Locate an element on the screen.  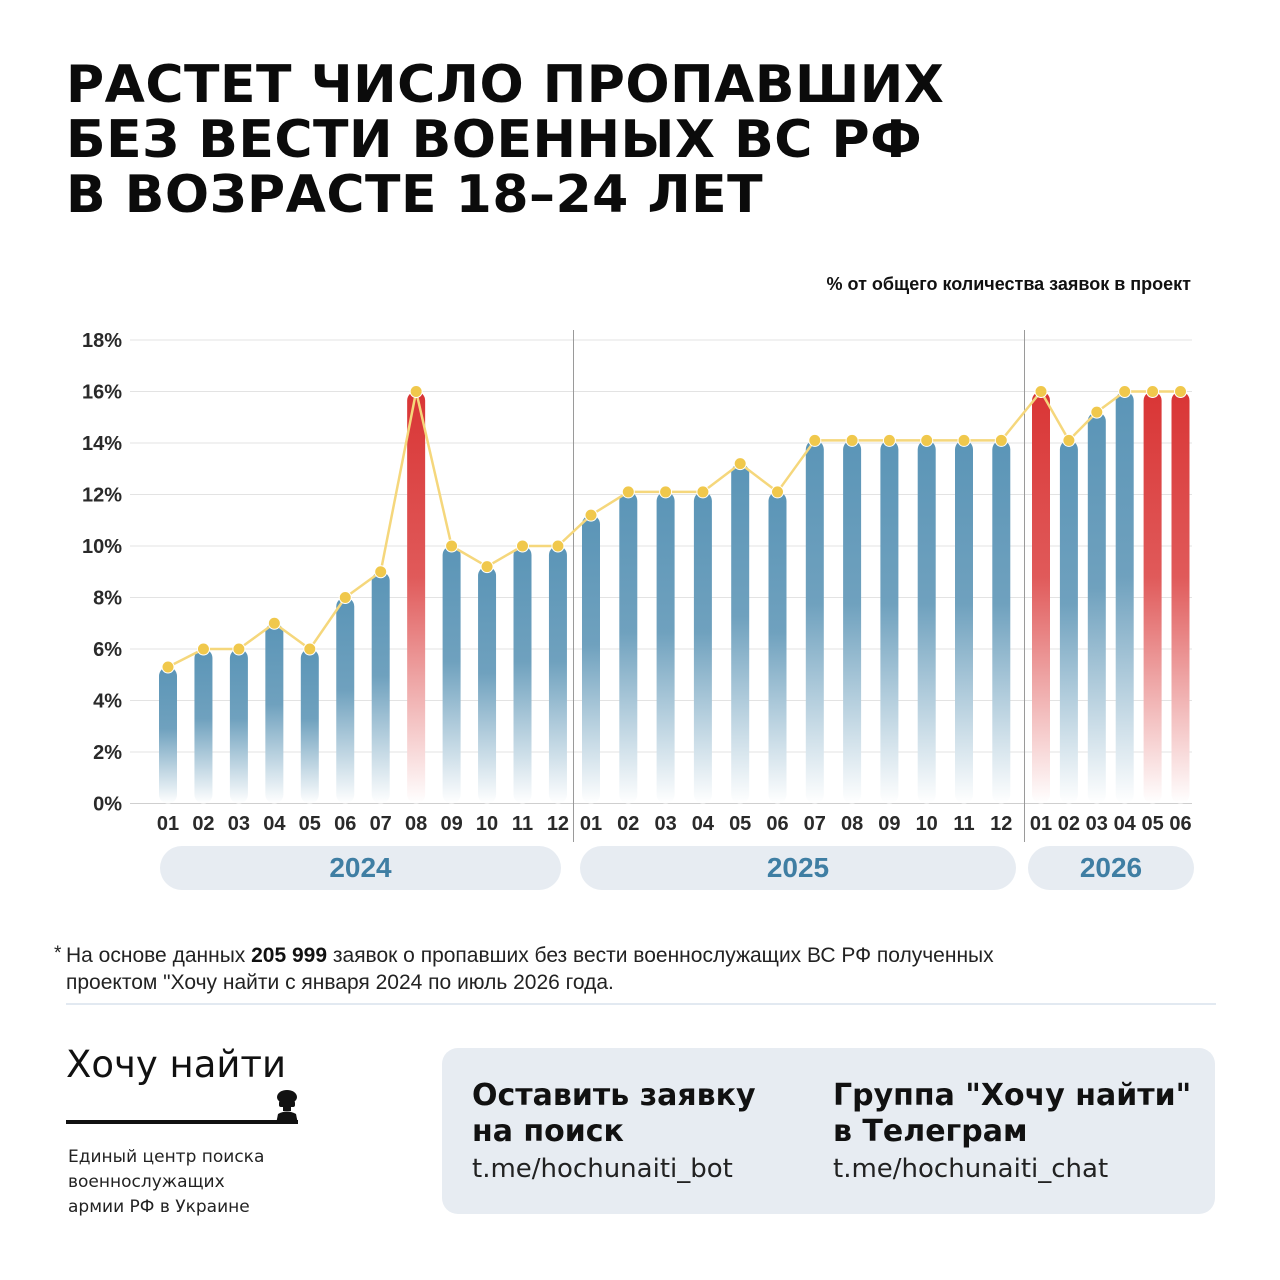
year-label: 2026 is located at coordinates (1111, 867).